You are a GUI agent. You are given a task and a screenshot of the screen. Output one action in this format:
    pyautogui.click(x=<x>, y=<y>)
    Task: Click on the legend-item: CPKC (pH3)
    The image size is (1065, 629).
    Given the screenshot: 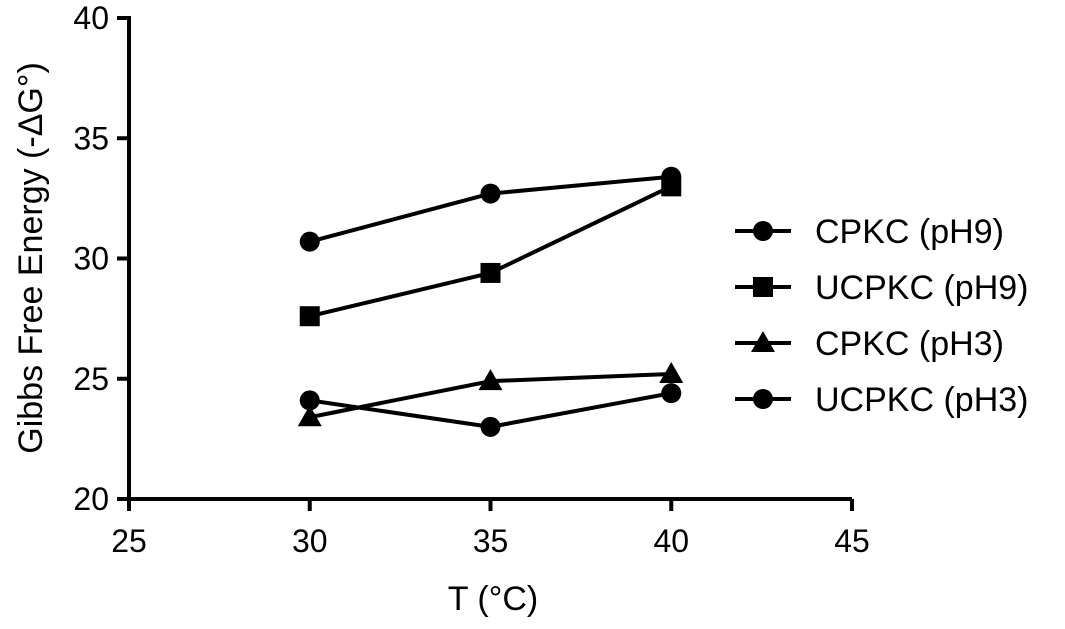 What is the action you would take?
    pyautogui.click(x=869, y=344)
    